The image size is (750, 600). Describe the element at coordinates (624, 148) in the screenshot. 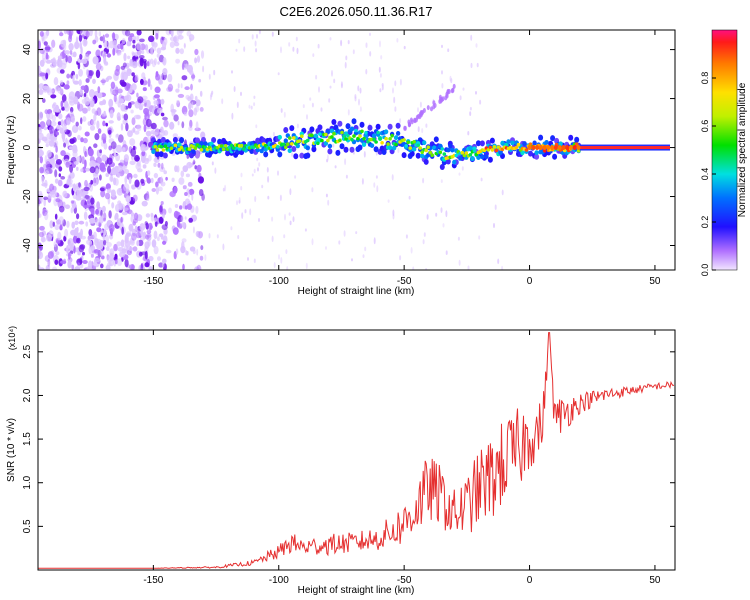

I see `spectrogram-clean-line` at that location.